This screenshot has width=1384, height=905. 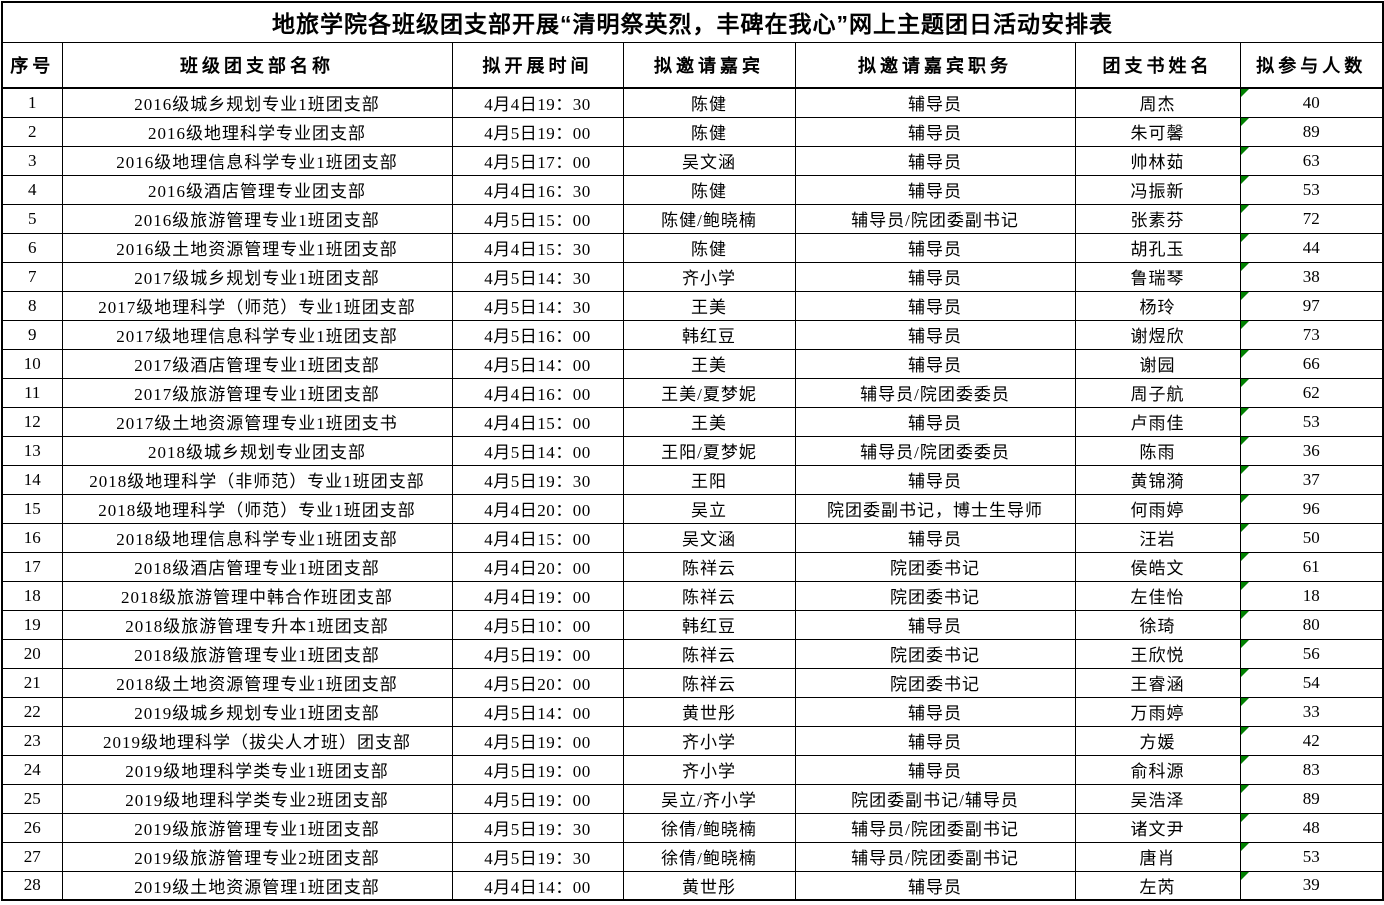 What do you see at coordinates (32, 624) in the screenshot?
I see `cell-index: 19` at bounding box center [32, 624].